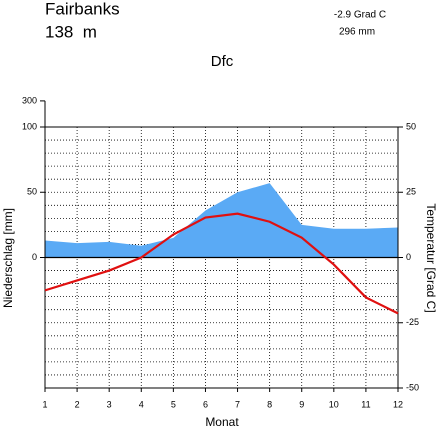 This screenshot has width=439, height=430. I want to click on x-tick-label: 5, so click(173, 404).